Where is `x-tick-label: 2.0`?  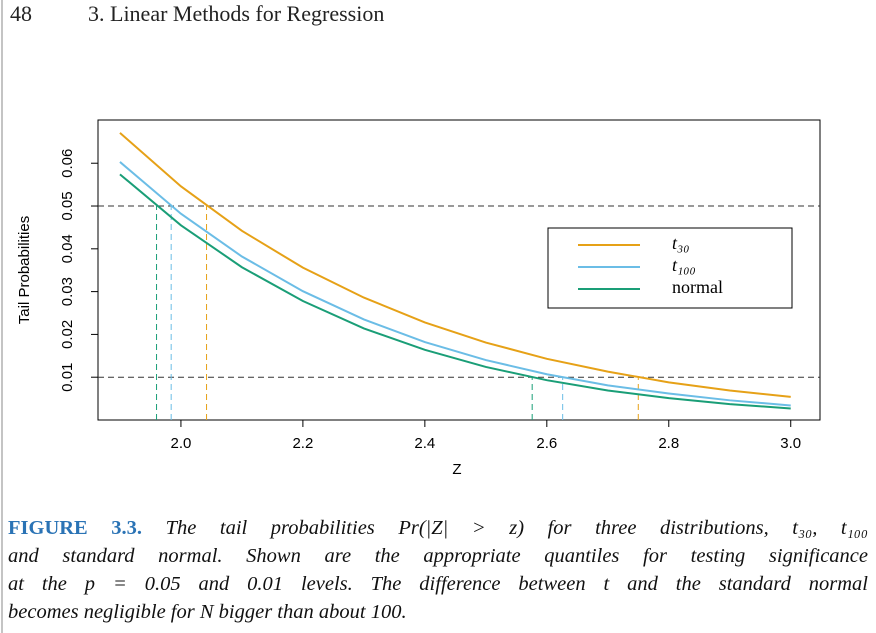
x-tick-label: 2.0 is located at coordinates (181, 443).